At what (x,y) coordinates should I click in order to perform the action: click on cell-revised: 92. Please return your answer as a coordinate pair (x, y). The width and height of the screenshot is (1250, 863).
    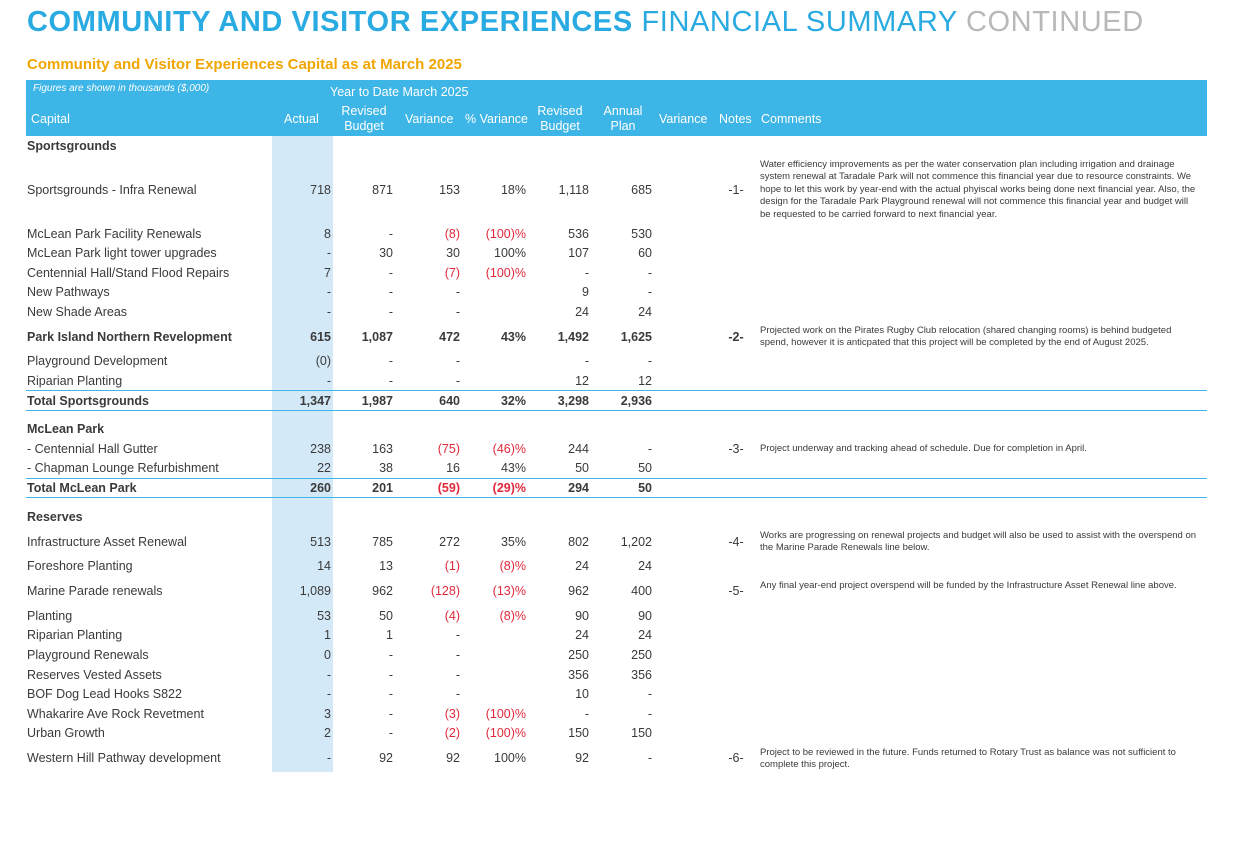
    Looking at the image, I should click on (386, 758).